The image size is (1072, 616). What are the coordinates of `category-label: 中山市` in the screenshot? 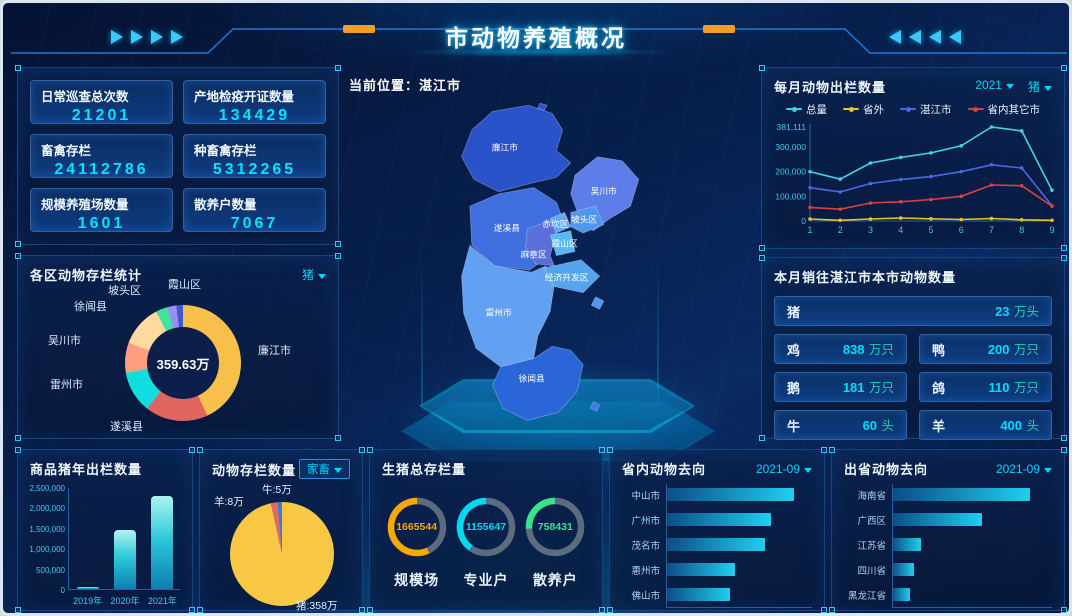 It's located at (645, 496).